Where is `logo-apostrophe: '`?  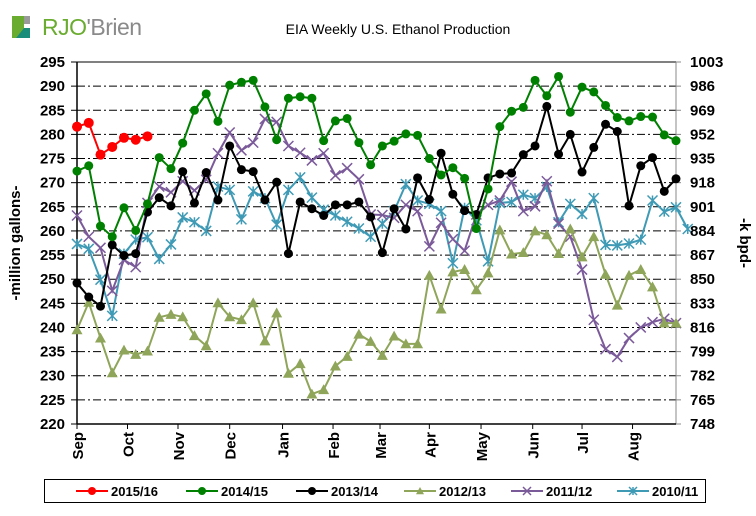 logo-apostrophe: ' is located at coordinates (88, 26).